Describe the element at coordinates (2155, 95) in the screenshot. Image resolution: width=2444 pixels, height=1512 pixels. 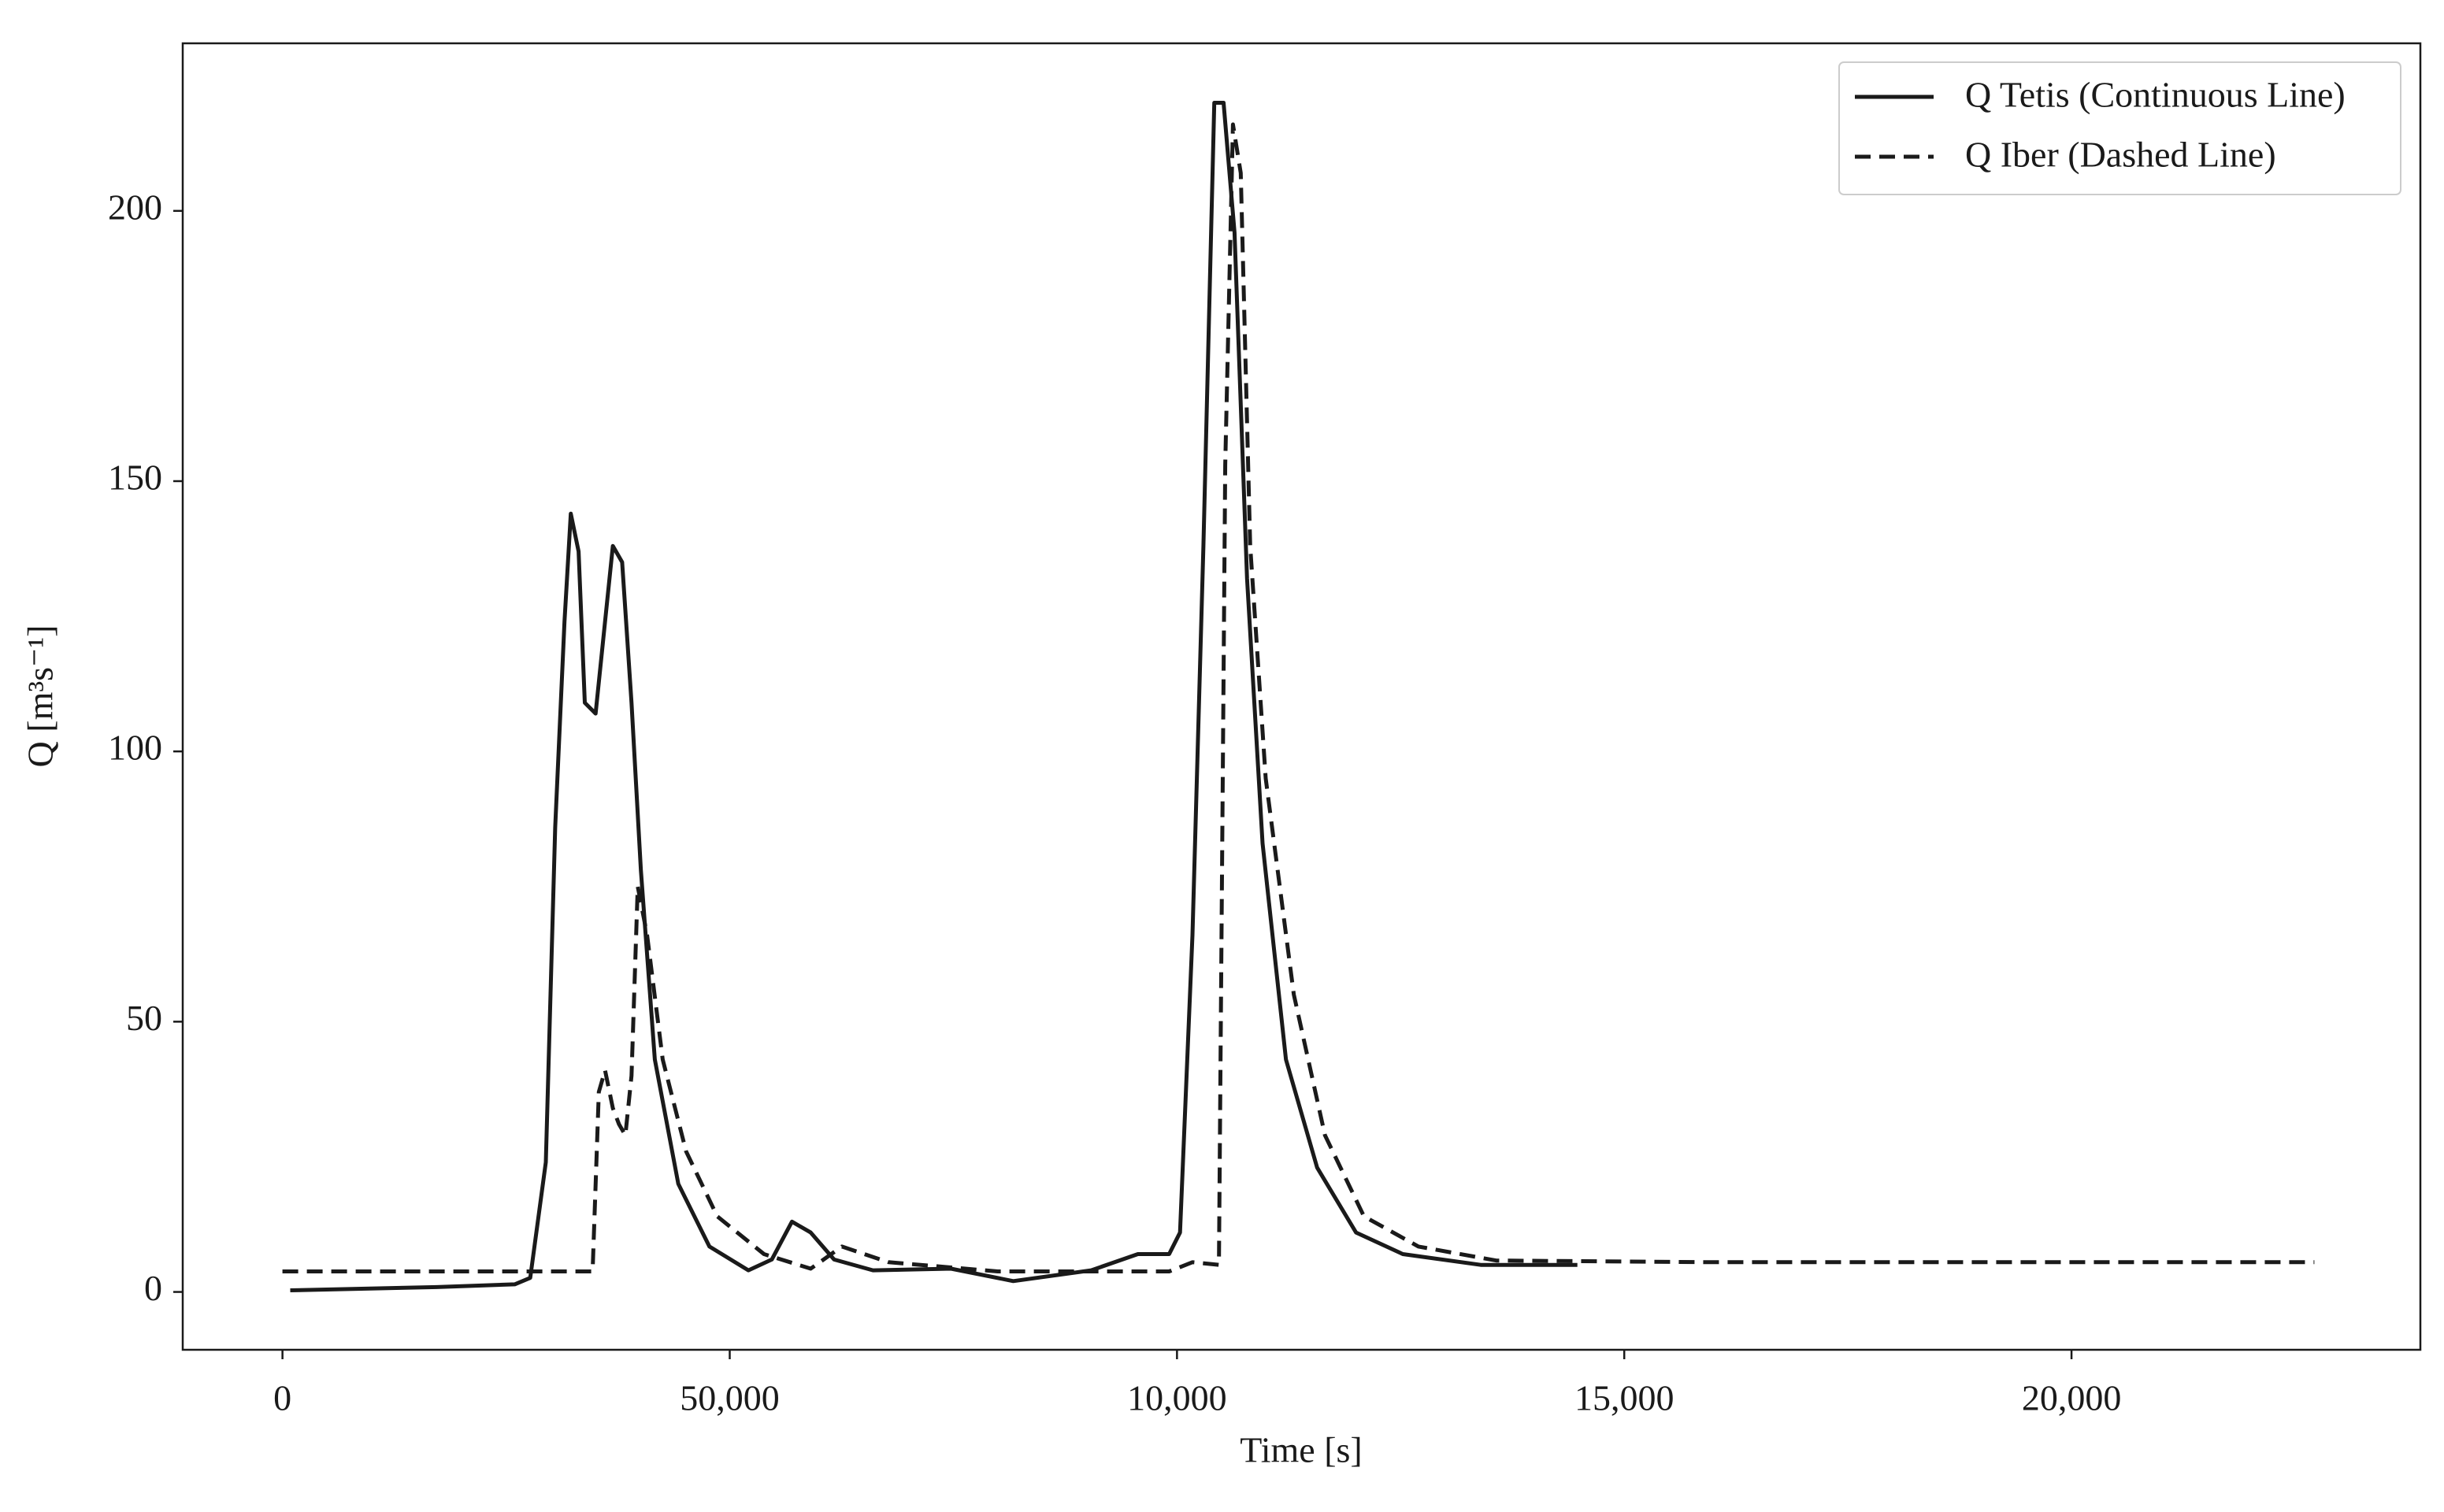
I see `legend-label: Q Tetis (Continuous Line)` at that location.